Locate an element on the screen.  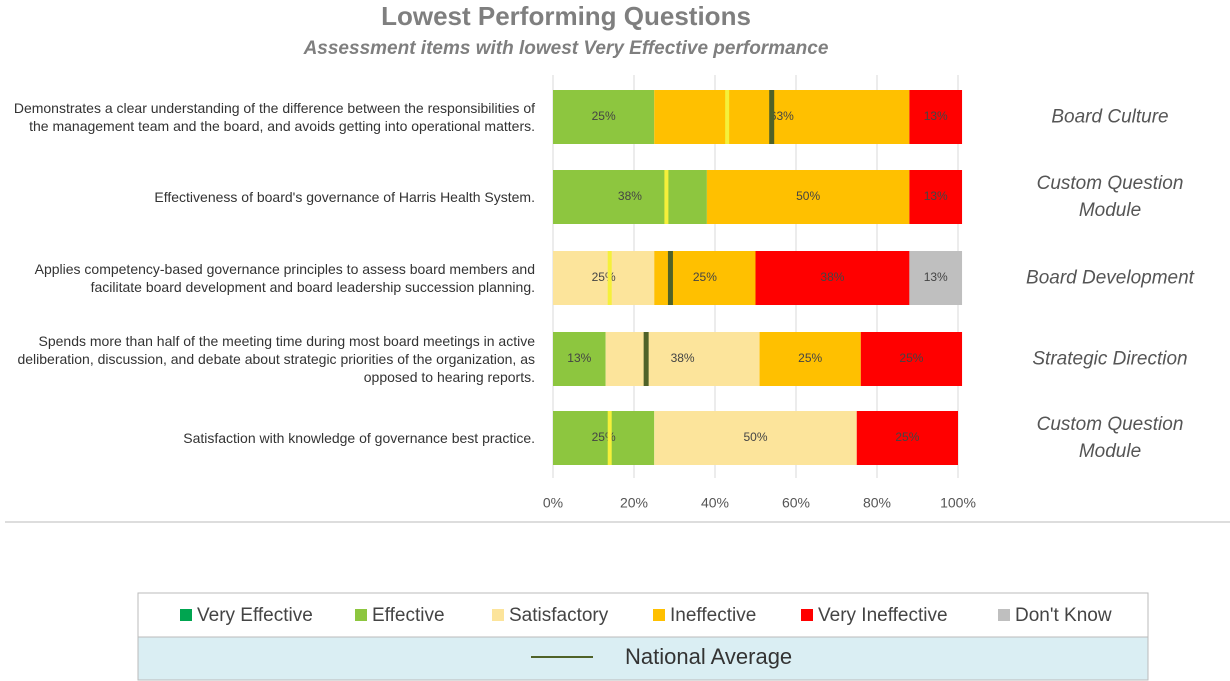
legend-label: Ineffective is located at coordinates (713, 615).